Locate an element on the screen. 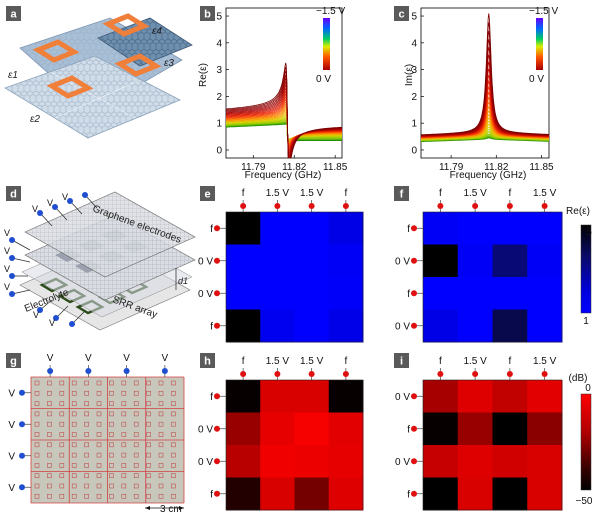 The height and width of the screenshot is (514, 600). panel-letter-b: b is located at coordinates (207, 15).